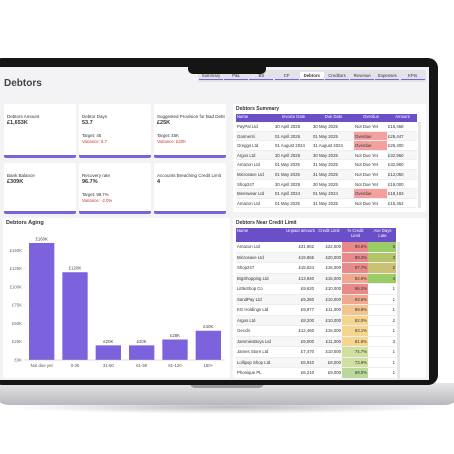 Image resolution: width=454 pixels, height=454 pixels. I want to click on card-variance: Variance: 8.7, so click(95, 141).